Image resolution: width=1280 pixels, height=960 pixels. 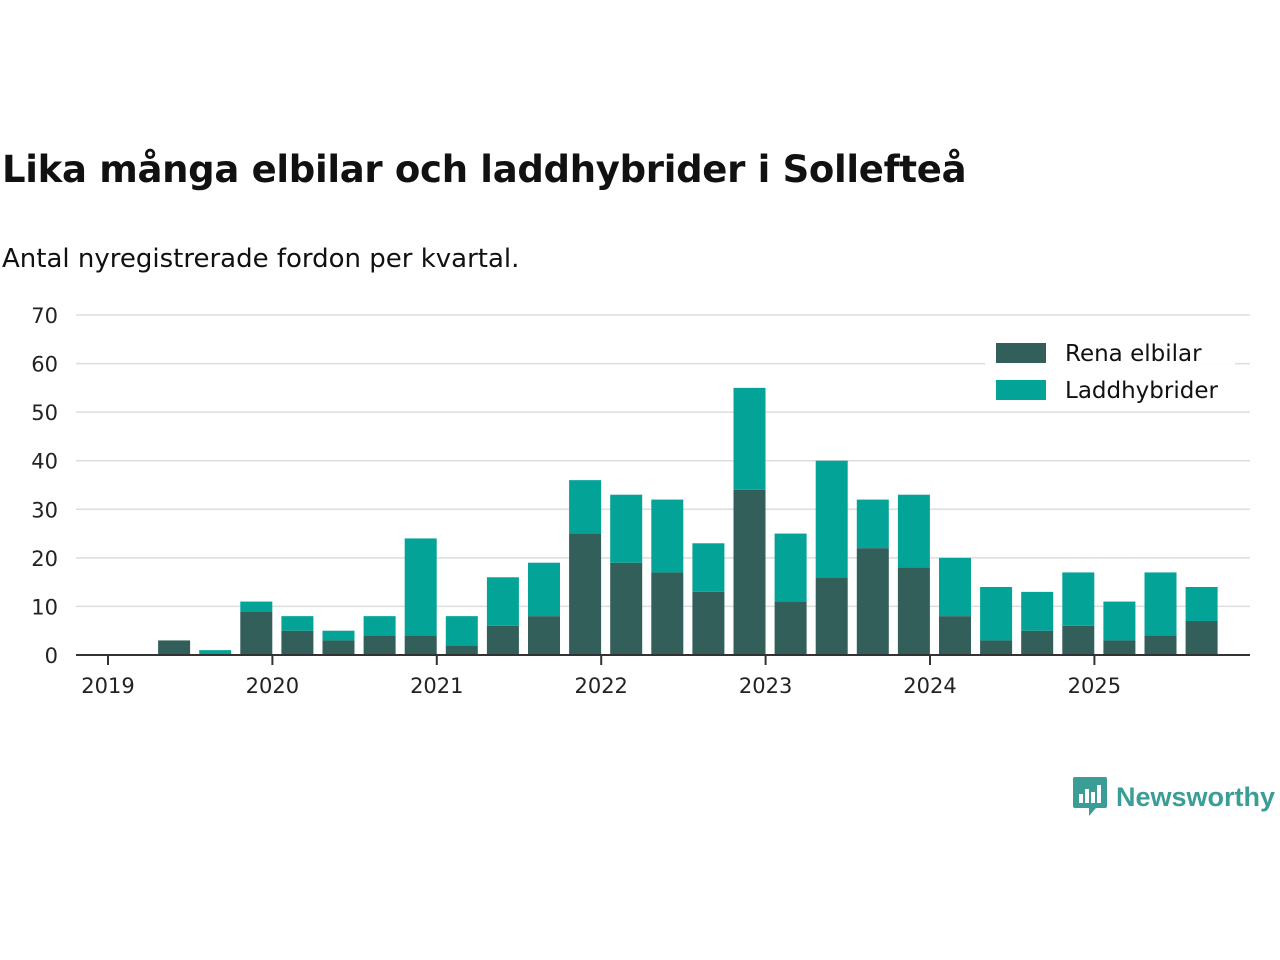 What do you see at coordinates (44, 316) in the screenshot?
I see `y-tick-label: 70` at bounding box center [44, 316].